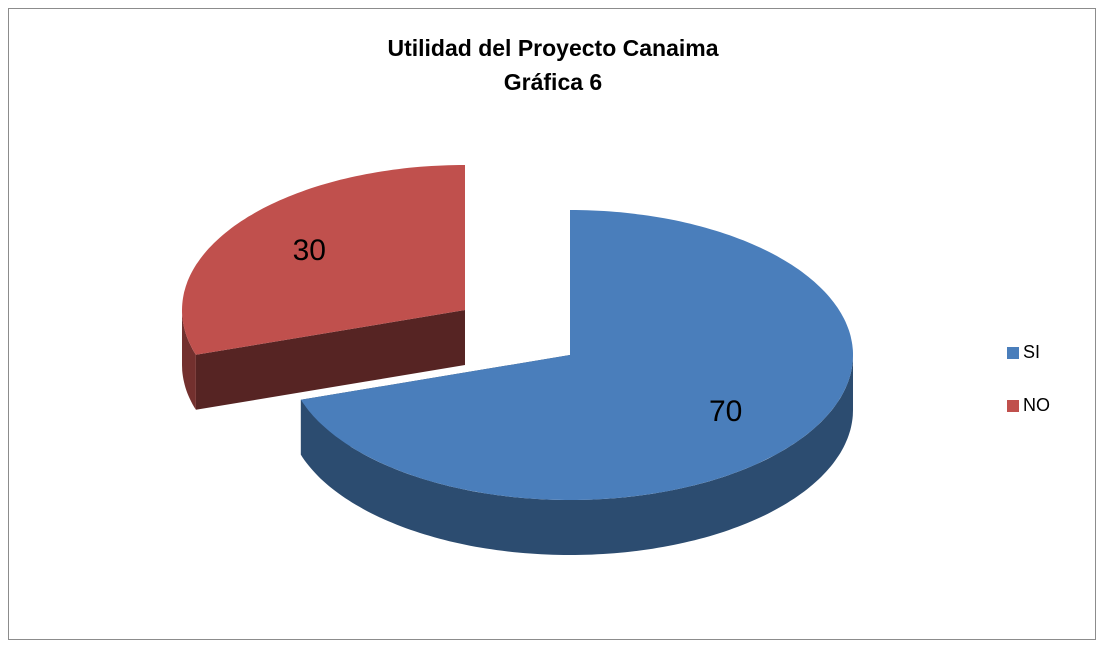 This screenshot has height=648, width=1104. I want to click on slice-side, so click(189, 360).